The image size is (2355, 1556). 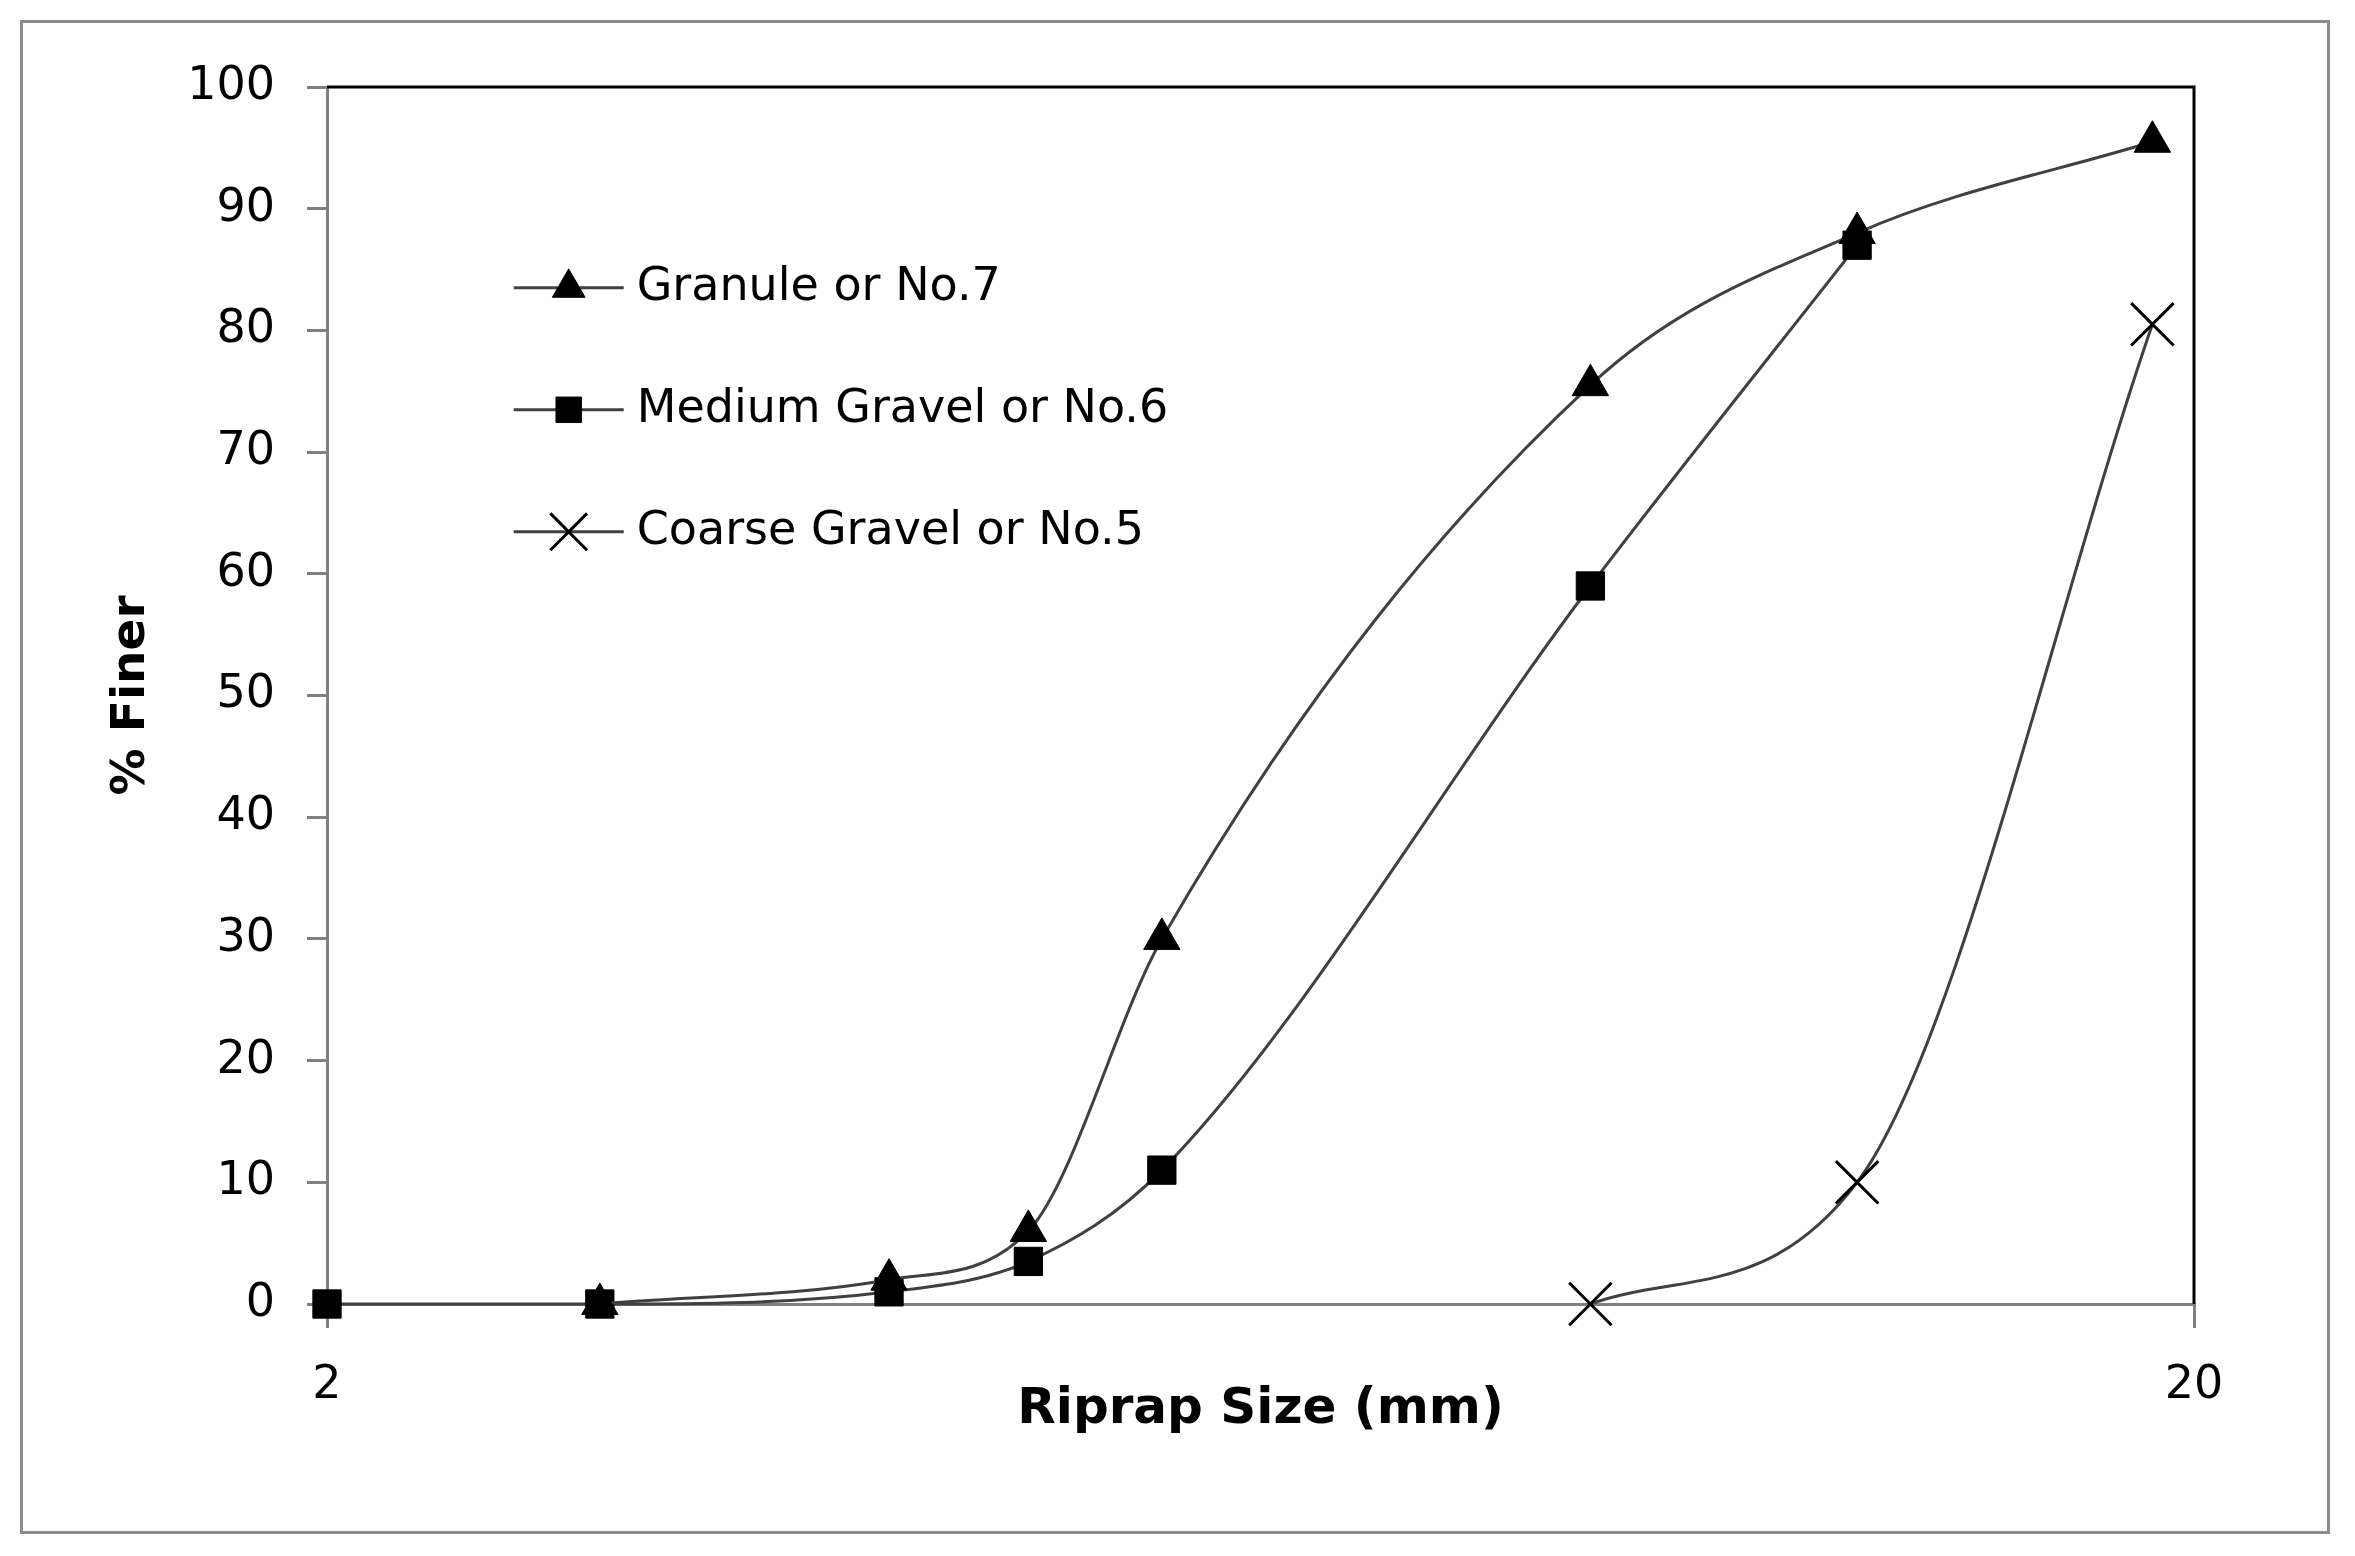 What do you see at coordinates (245, 1056) in the screenshot?
I see `y-tick-label: 20` at bounding box center [245, 1056].